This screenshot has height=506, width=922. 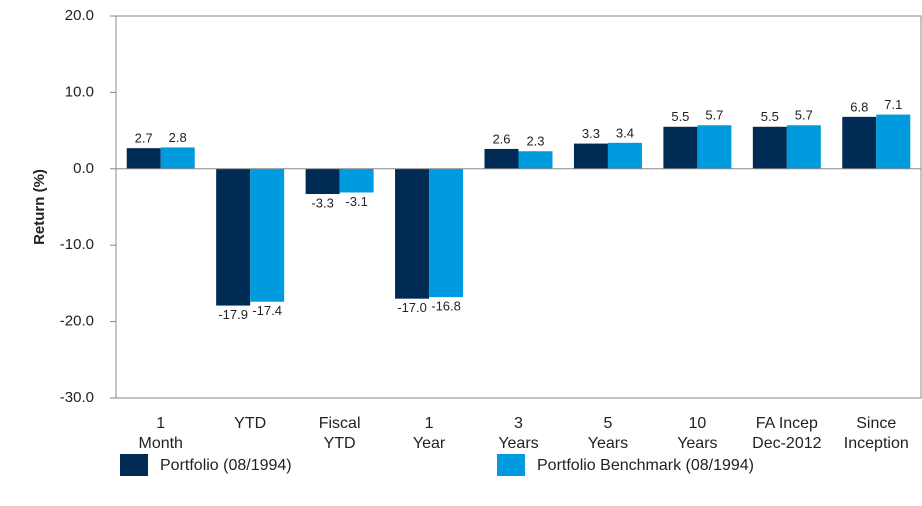 What do you see at coordinates (501, 138) in the screenshot?
I see `value-label: 2.6` at bounding box center [501, 138].